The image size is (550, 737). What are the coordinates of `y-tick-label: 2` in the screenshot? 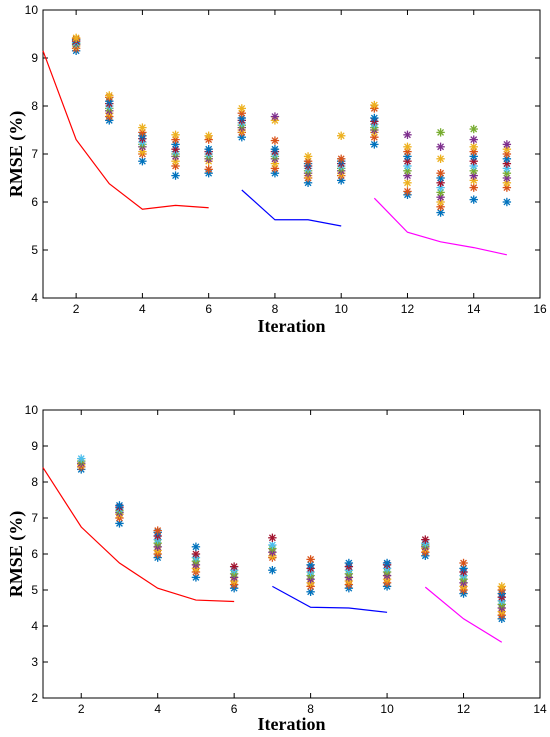 It's located at (34, 698).